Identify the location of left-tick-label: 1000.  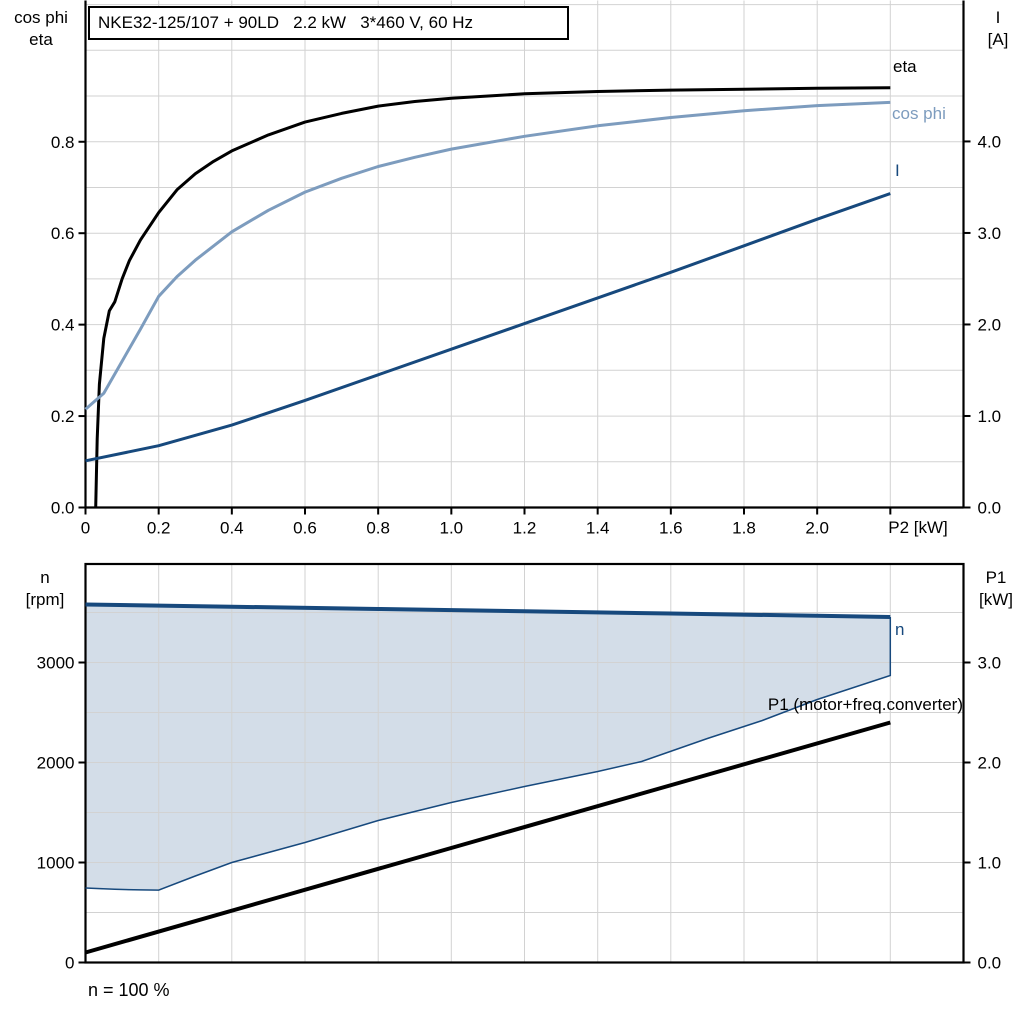
(56, 863).